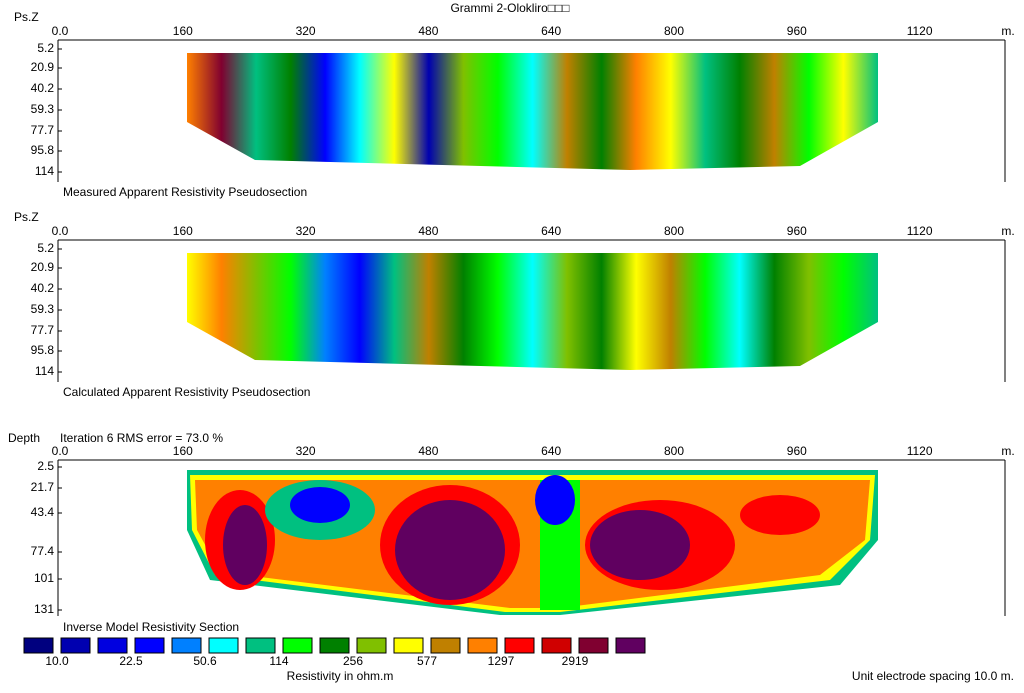 The height and width of the screenshot is (693, 1024). Describe the element at coordinates (45, 466) in the screenshot. I see `y-tick-label: 2.5` at that location.